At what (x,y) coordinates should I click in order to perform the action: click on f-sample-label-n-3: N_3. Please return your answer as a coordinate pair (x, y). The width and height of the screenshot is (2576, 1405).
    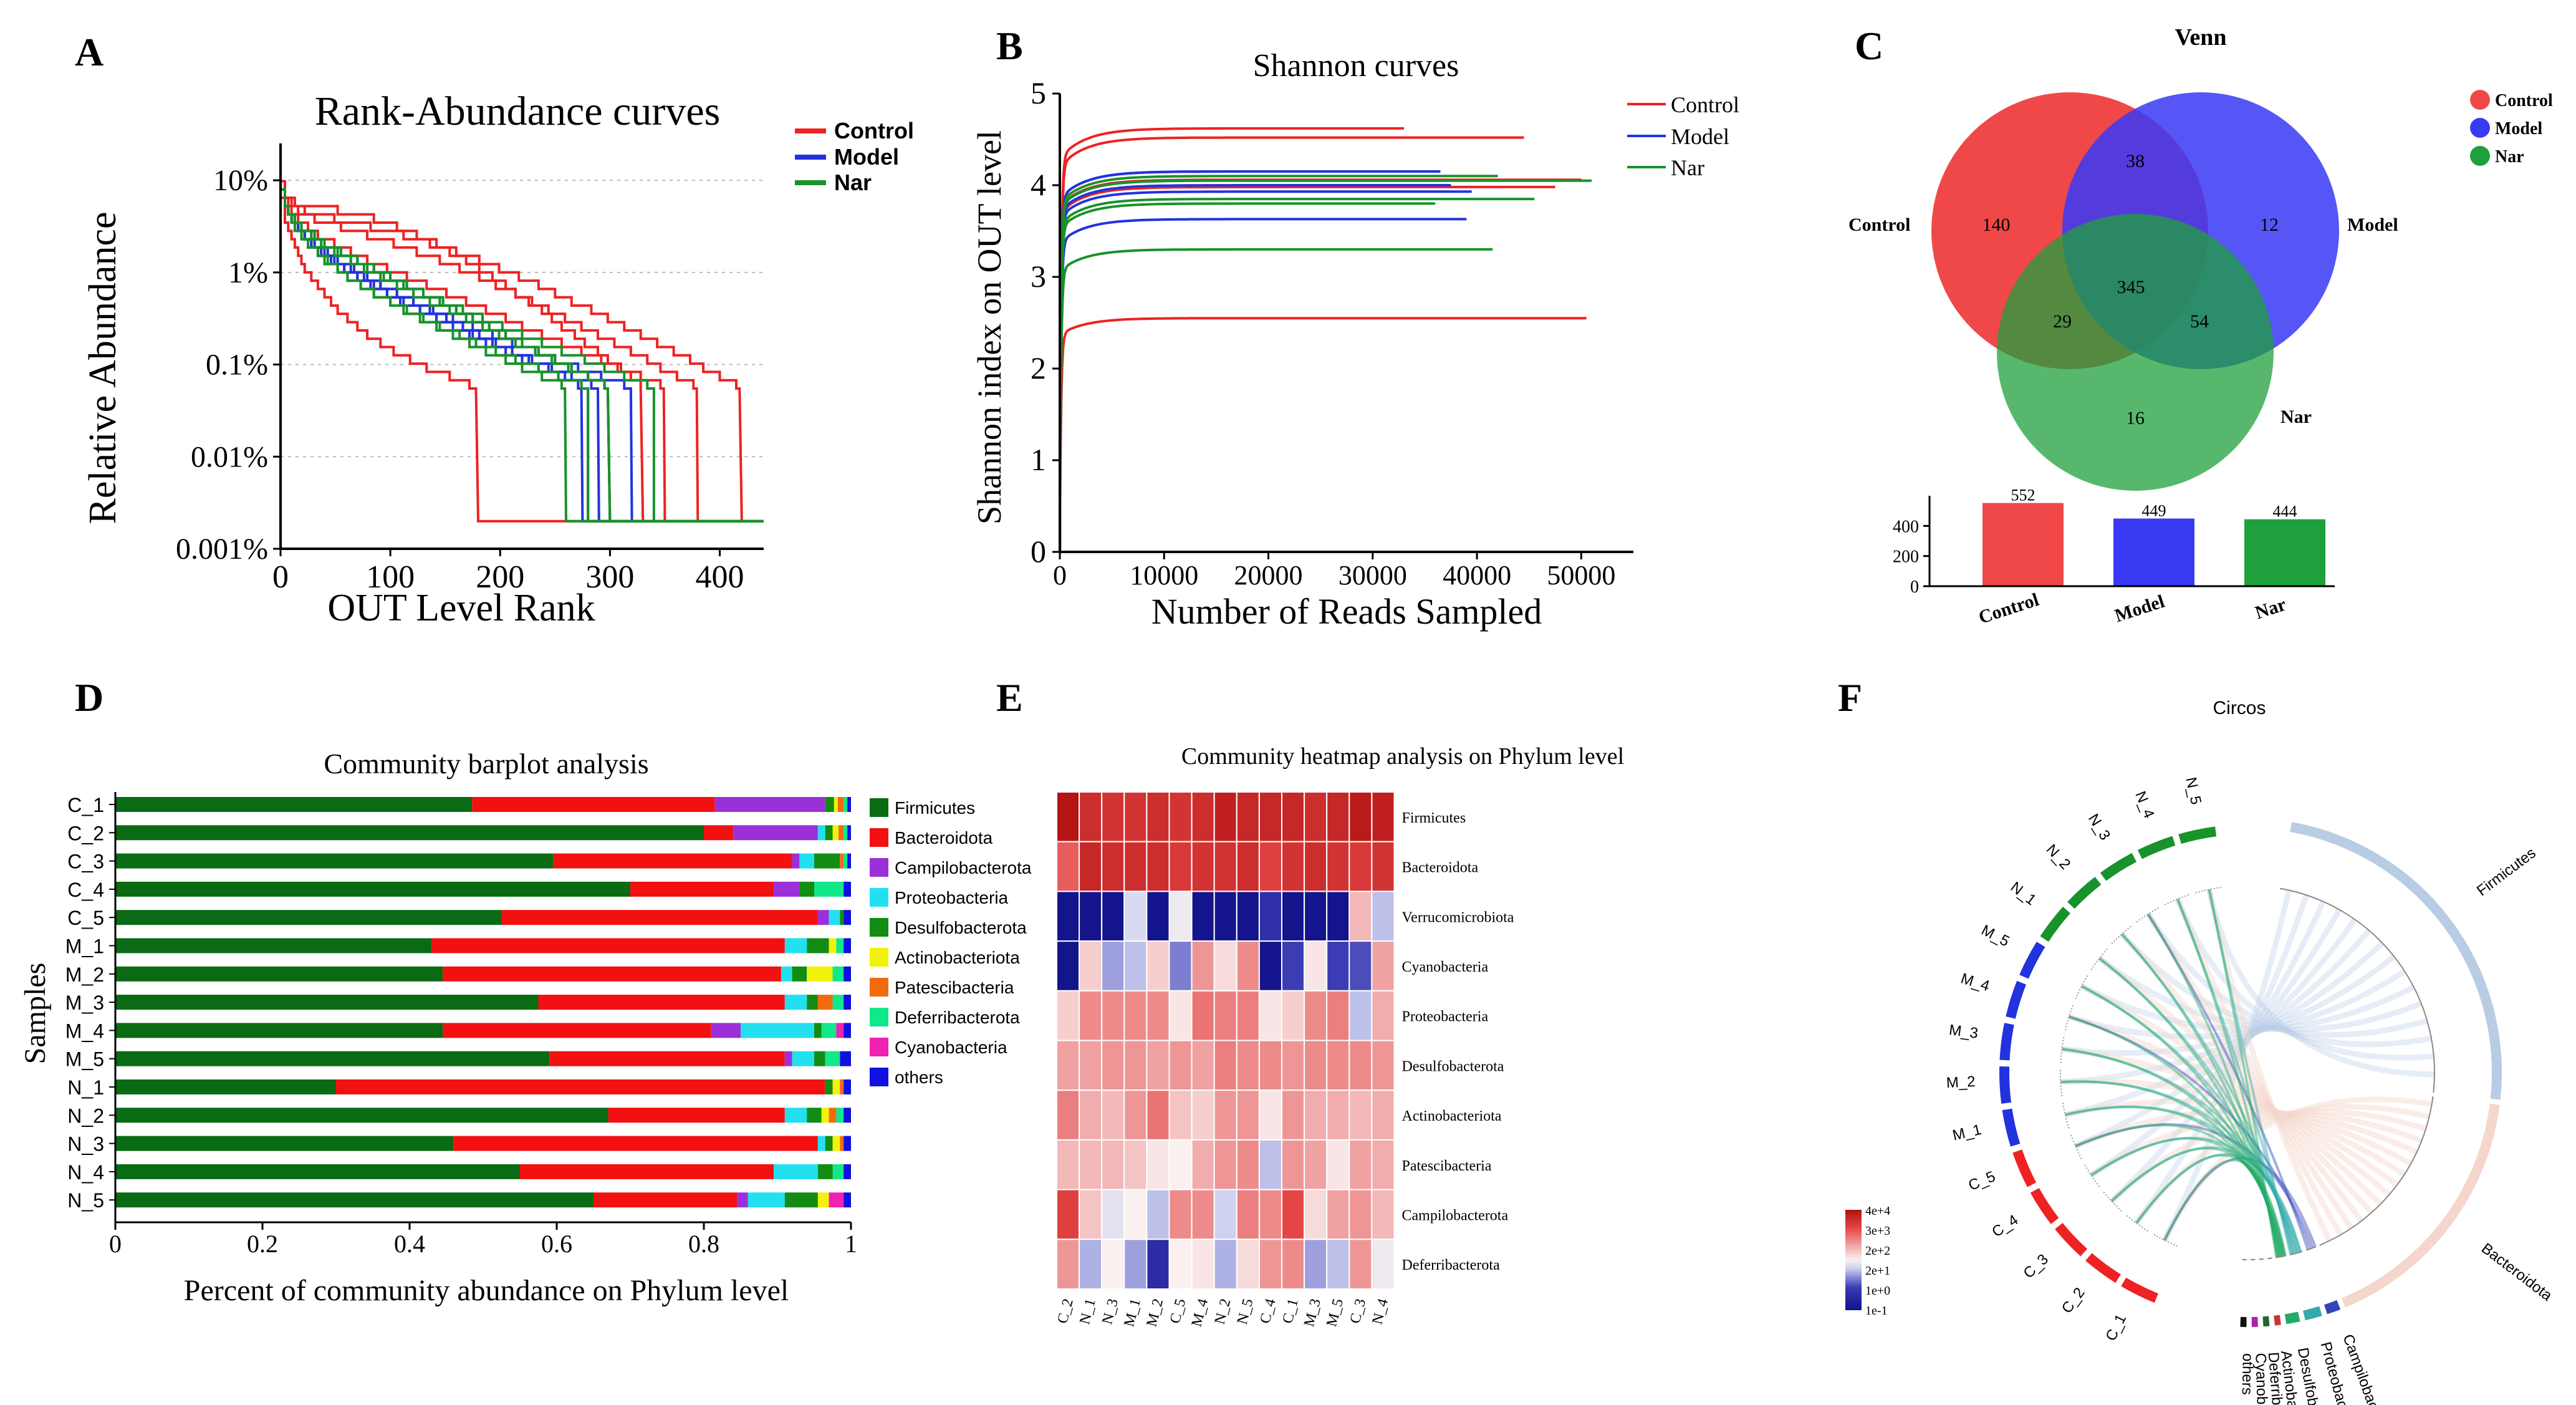
    Looking at the image, I should click on (2099, 827).